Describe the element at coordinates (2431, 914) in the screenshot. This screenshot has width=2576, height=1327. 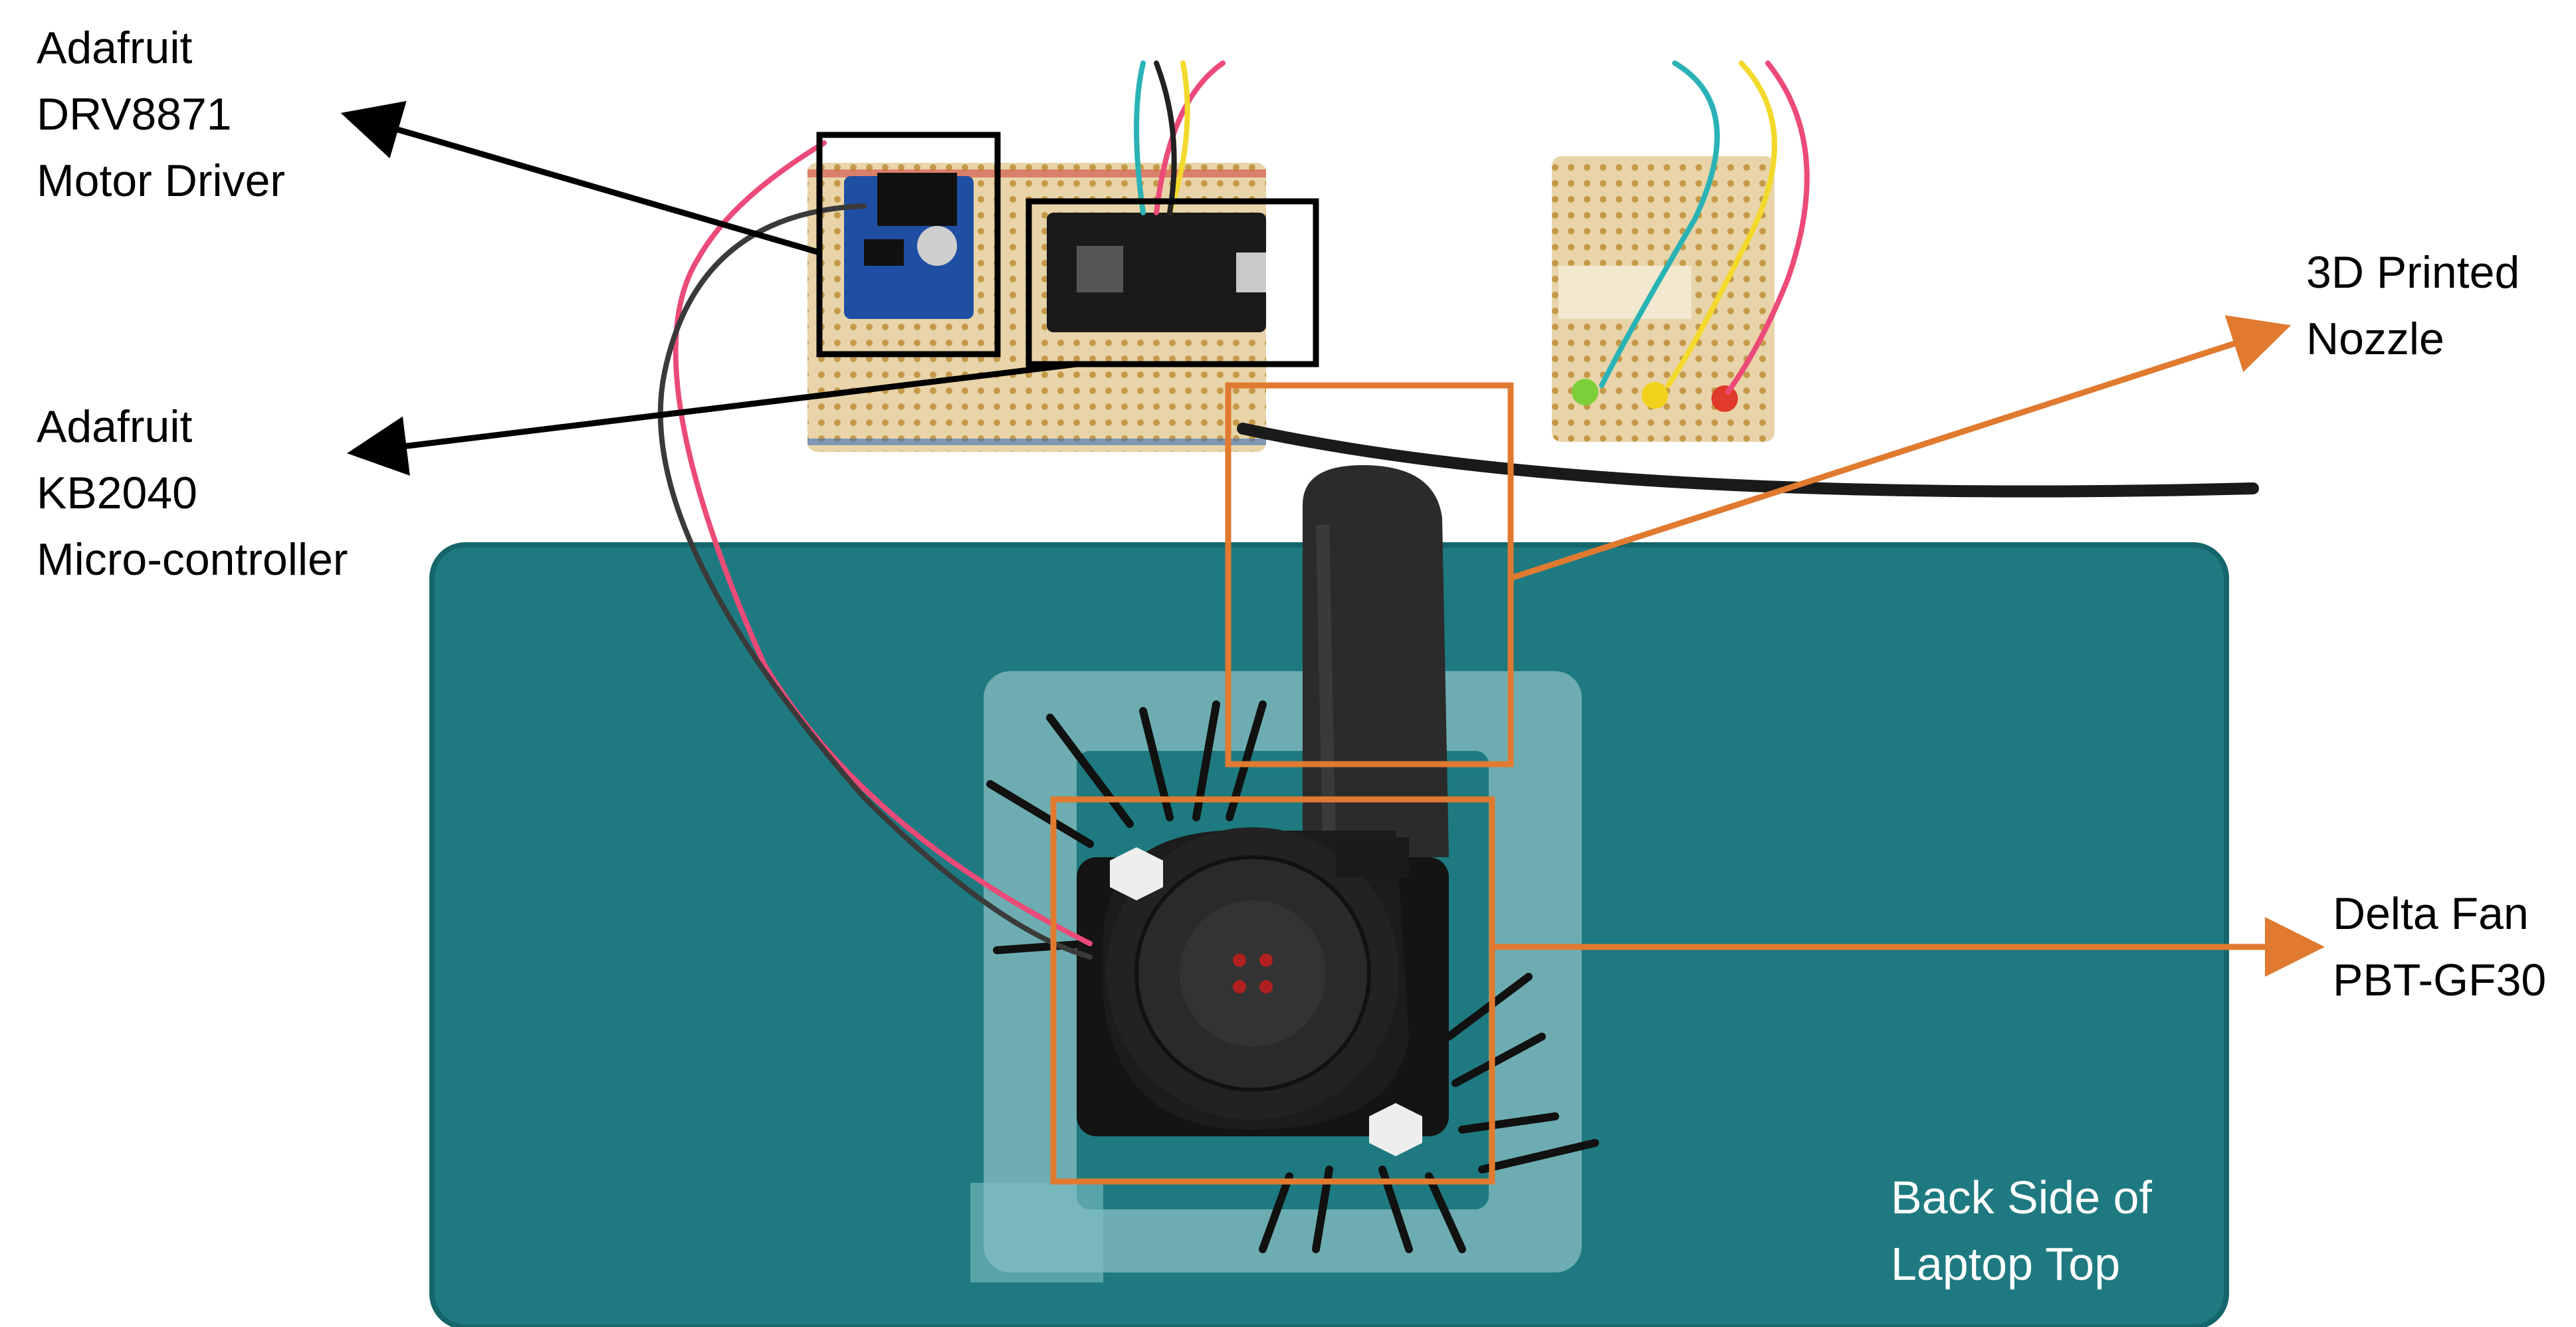
I see `fan-label-line-1: Delta Fan` at that location.